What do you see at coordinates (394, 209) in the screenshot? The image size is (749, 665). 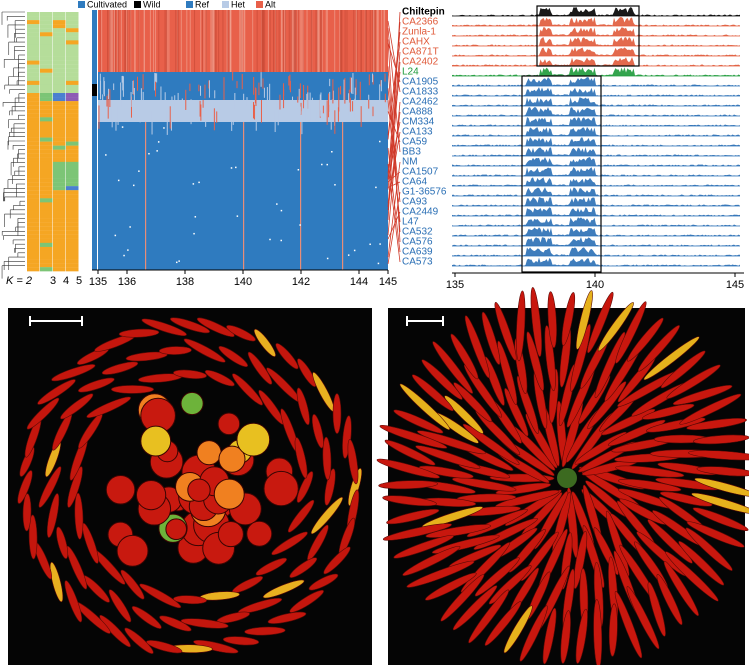 I see `sample-connector` at bounding box center [394, 209].